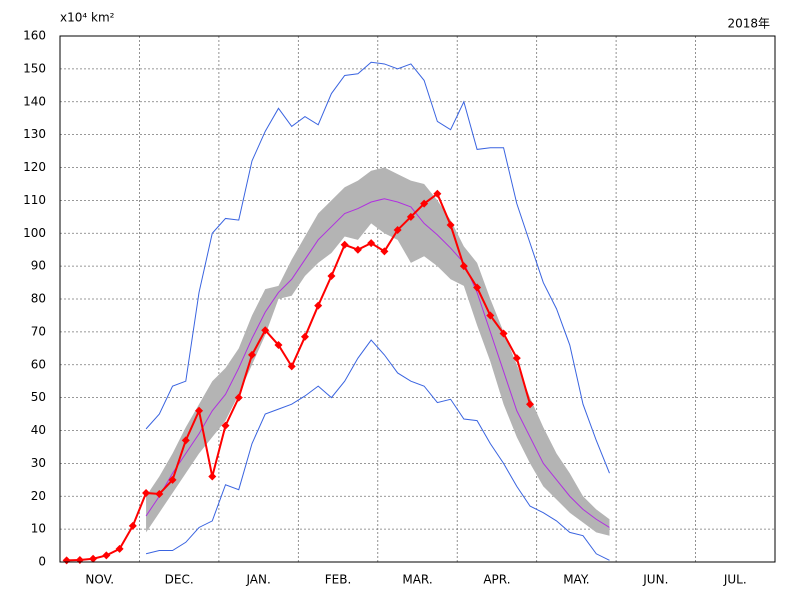 The image size is (800, 604). Describe the element at coordinates (99, 580) in the screenshot. I see `x-tick-label: NOV.` at that location.